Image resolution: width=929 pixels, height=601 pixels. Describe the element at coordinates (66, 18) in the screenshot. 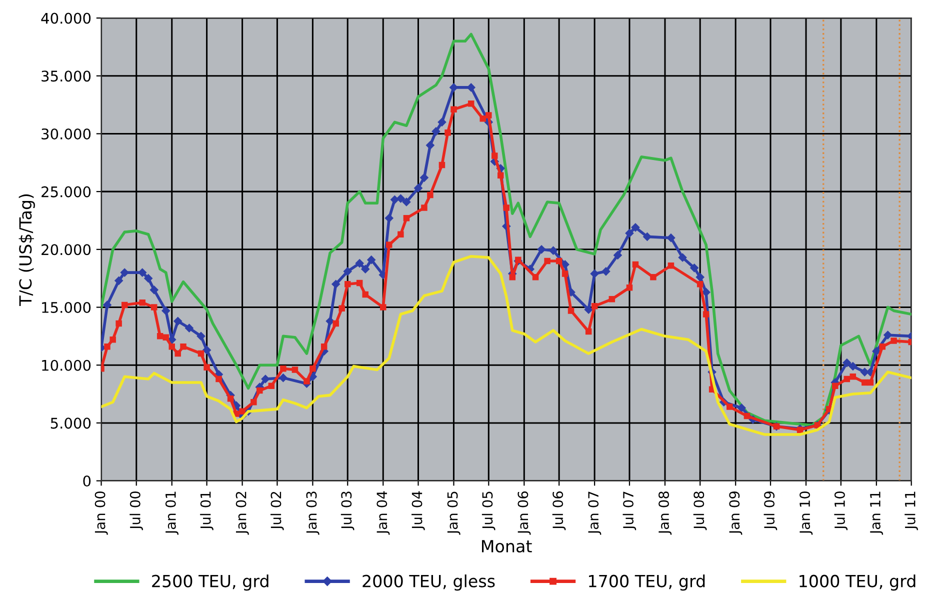

I see `y-tick-label: 40.000` at that location.